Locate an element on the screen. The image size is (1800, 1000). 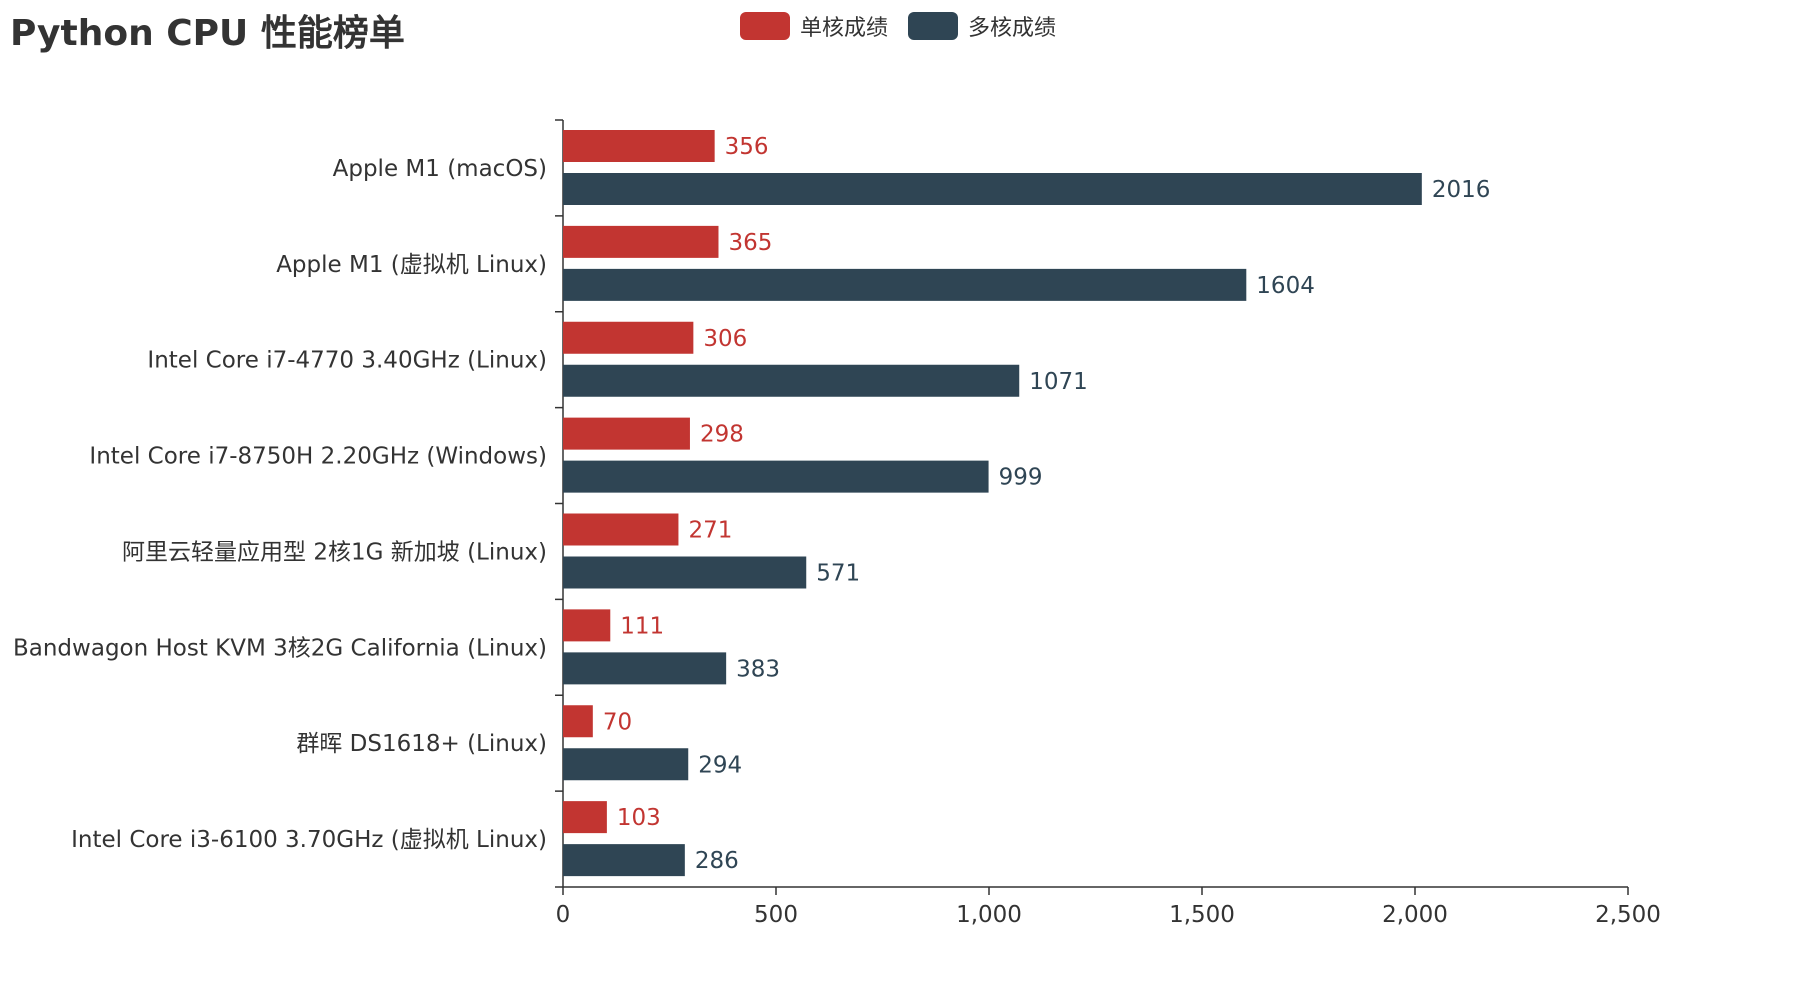
legend-label-single-core: 单核成绩 is located at coordinates (844, 28).